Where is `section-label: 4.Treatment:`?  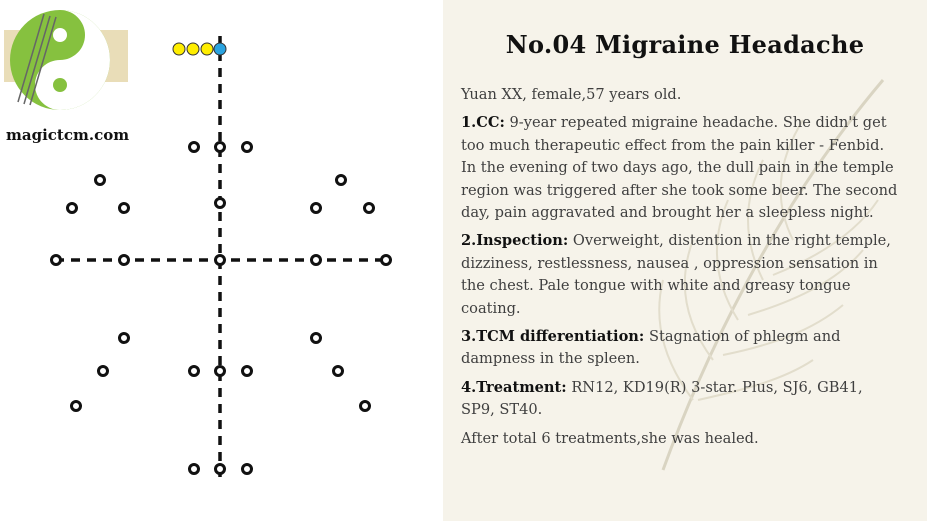 section-label: 4.Treatment: is located at coordinates (514, 387).